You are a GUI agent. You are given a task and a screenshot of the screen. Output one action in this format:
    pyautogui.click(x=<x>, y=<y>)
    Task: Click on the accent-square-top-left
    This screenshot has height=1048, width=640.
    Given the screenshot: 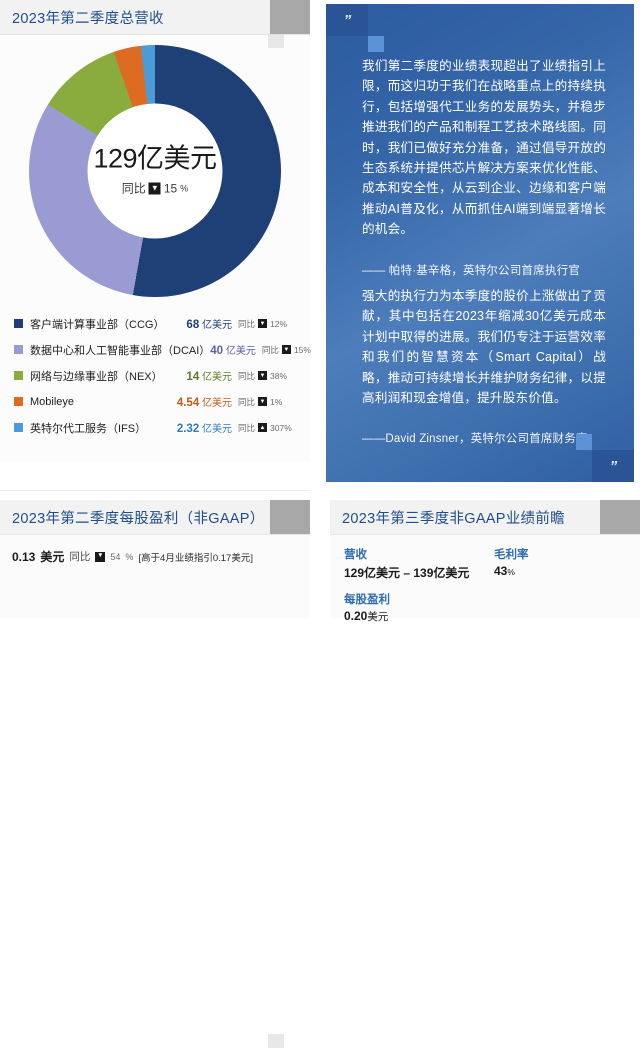 What is the action you would take?
    pyautogui.click(x=376, y=44)
    